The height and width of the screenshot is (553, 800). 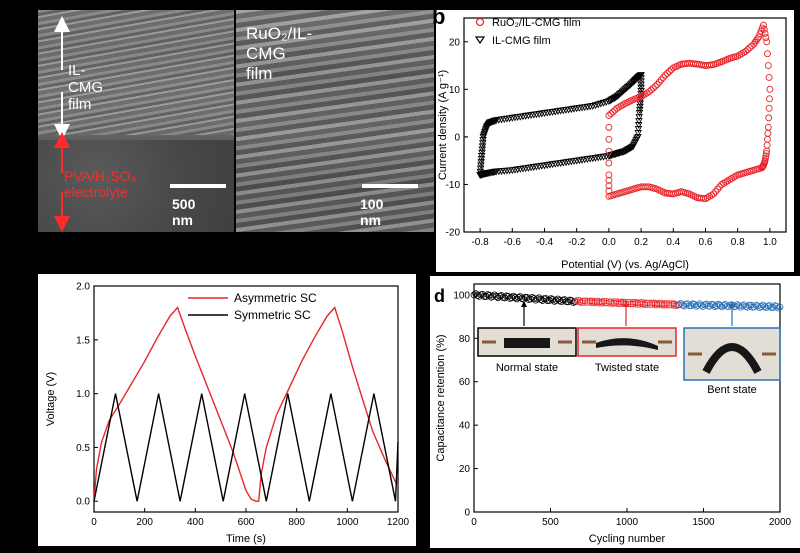 What do you see at coordinates (480, 242) in the screenshot?
I see `x-tick-label: -0.8` at bounding box center [480, 242].